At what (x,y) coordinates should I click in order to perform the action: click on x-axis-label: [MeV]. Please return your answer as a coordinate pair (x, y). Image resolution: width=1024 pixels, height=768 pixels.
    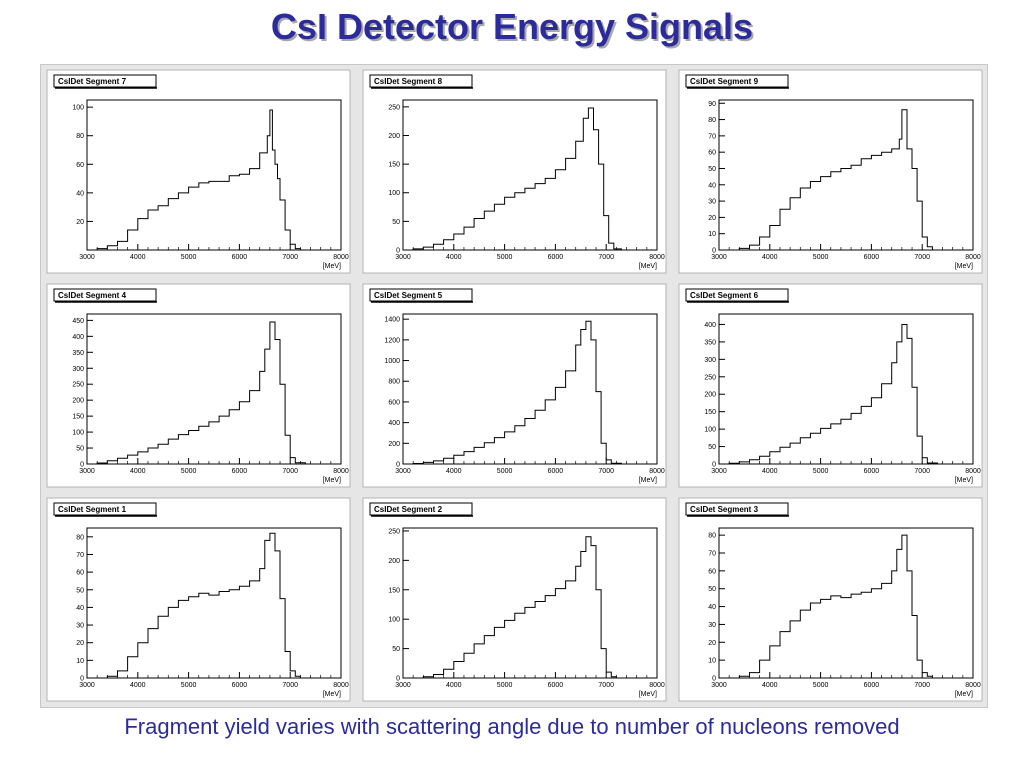
    Looking at the image, I should click on (648, 266).